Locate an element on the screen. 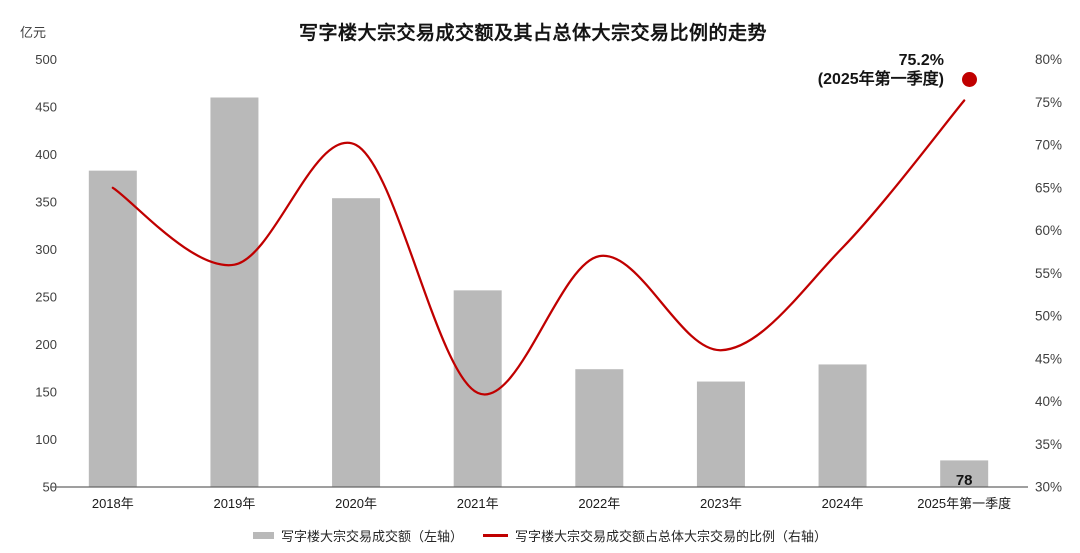 The width and height of the screenshot is (1080, 553). left-axis-tick-label: 500 is located at coordinates (46, 59).